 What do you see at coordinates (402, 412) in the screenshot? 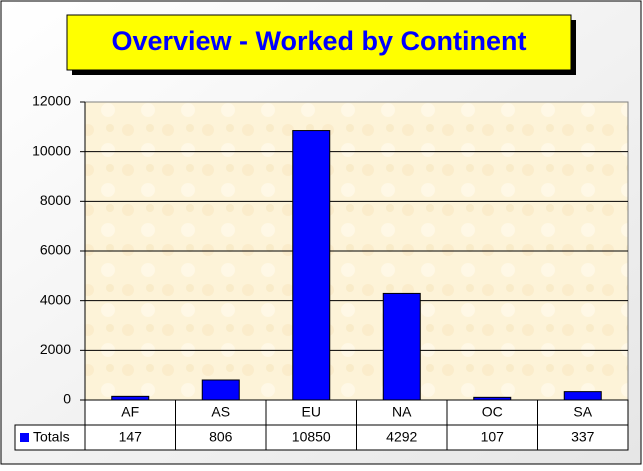
I see `x-tick-label: NA` at bounding box center [402, 412].